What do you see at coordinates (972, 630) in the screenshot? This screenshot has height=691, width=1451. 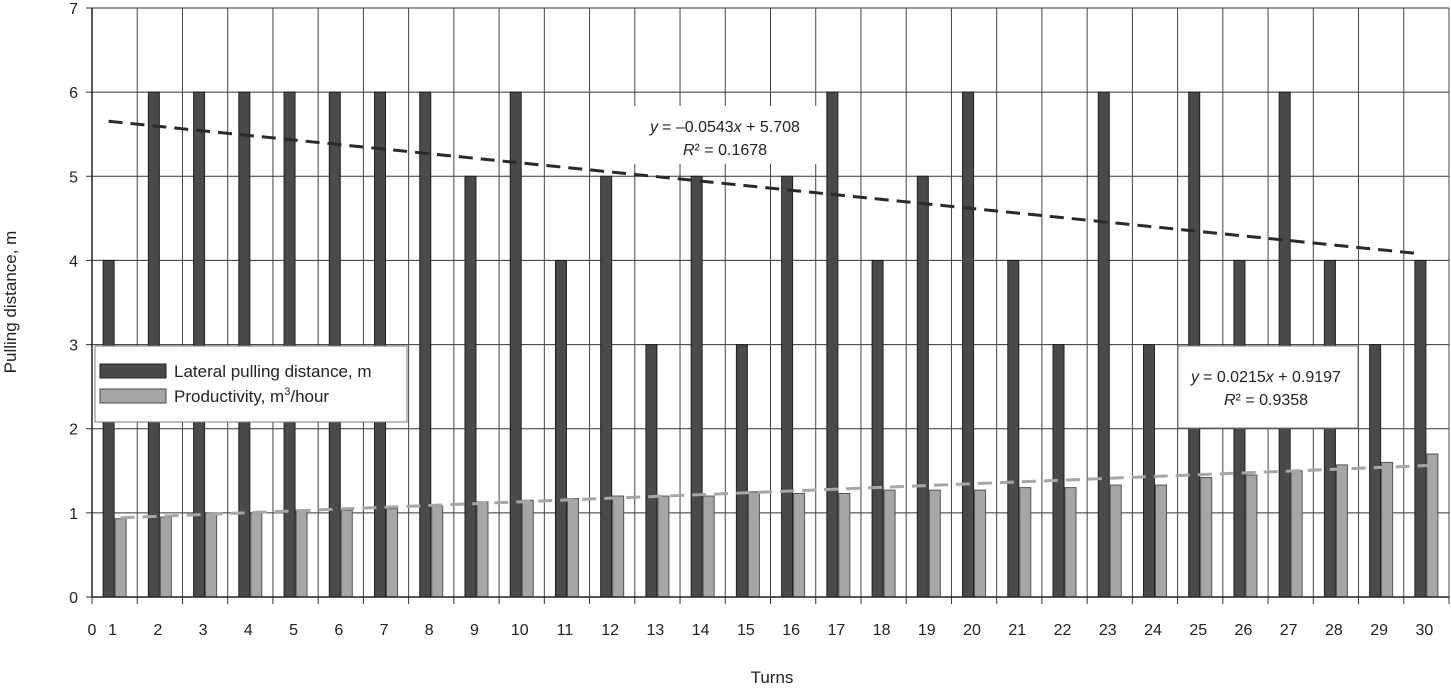 I see `x-tick-label: 20` at bounding box center [972, 630].